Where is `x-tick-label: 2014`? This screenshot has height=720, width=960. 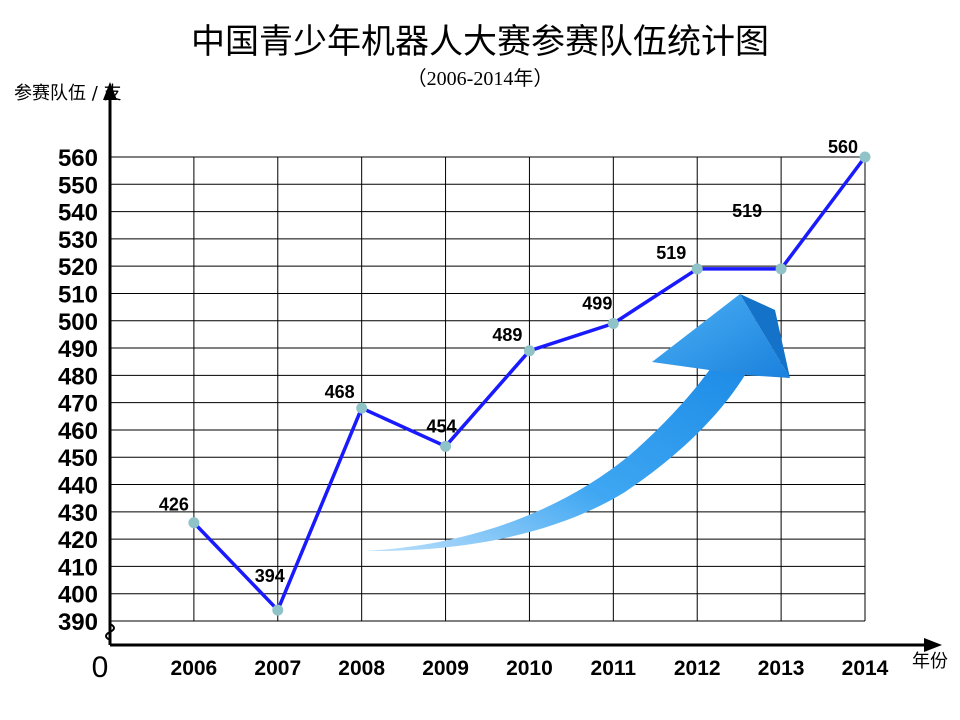
x-tick-label: 2014 is located at coordinates (865, 668).